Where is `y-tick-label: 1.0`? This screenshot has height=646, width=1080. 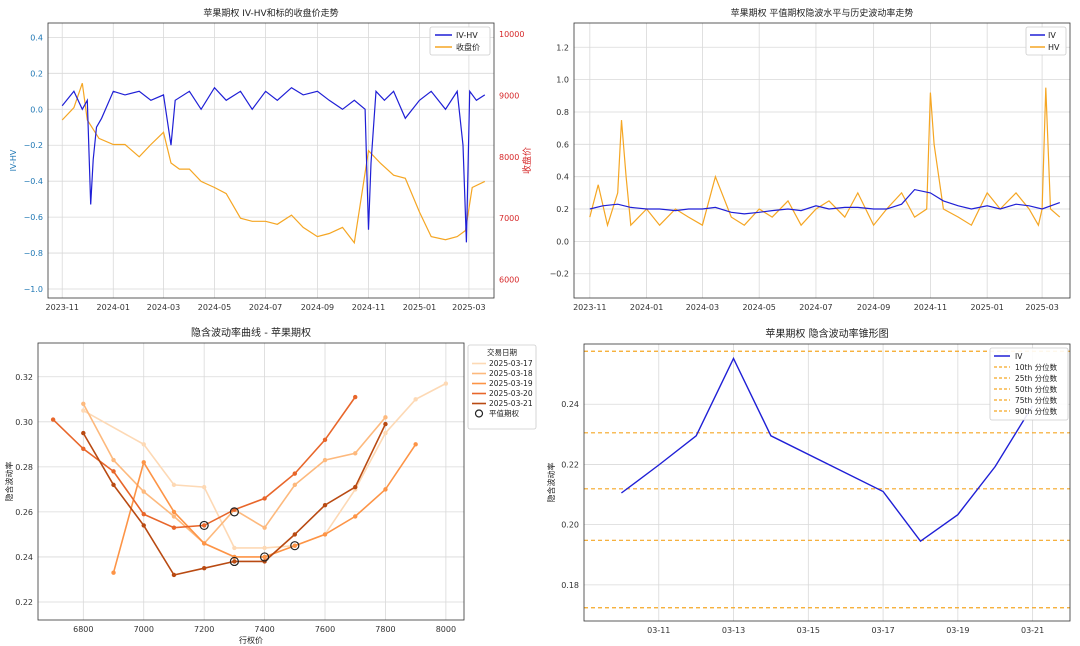
y-tick-label: 1.0 is located at coordinates (562, 80).